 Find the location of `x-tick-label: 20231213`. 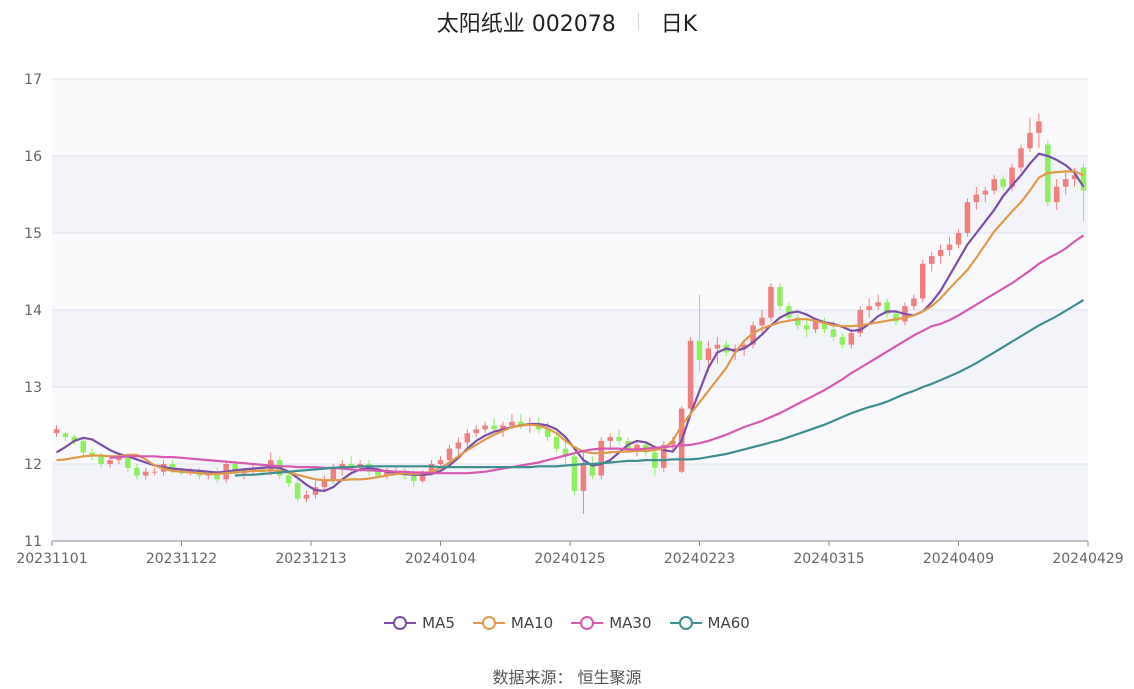

x-tick-label: 20231213 is located at coordinates (310, 559).